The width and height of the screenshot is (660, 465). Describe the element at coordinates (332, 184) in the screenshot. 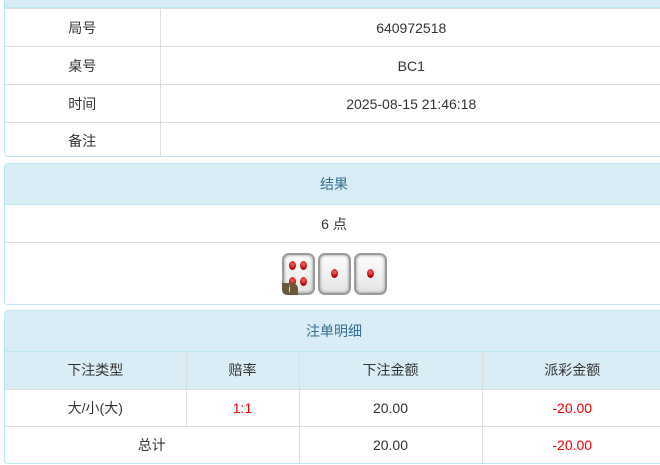

I see `result-title: 结果` at that location.